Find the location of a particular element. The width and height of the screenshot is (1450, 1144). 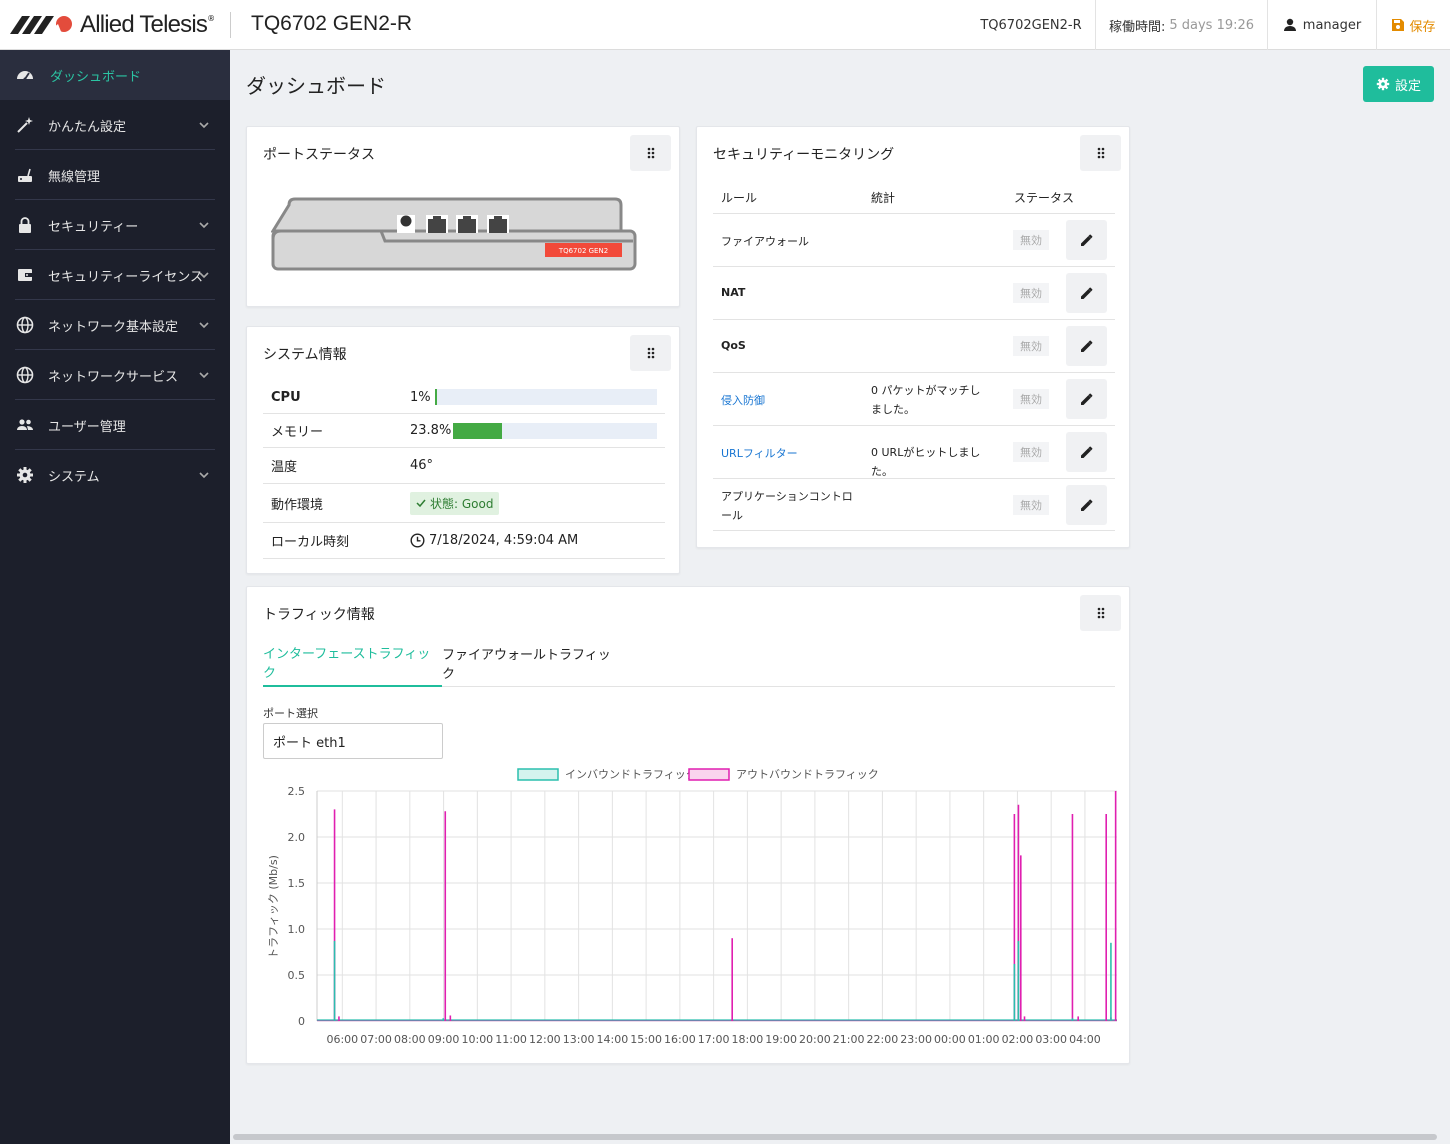

x-tick-label: 23:00 is located at coordinates (916, 1039).